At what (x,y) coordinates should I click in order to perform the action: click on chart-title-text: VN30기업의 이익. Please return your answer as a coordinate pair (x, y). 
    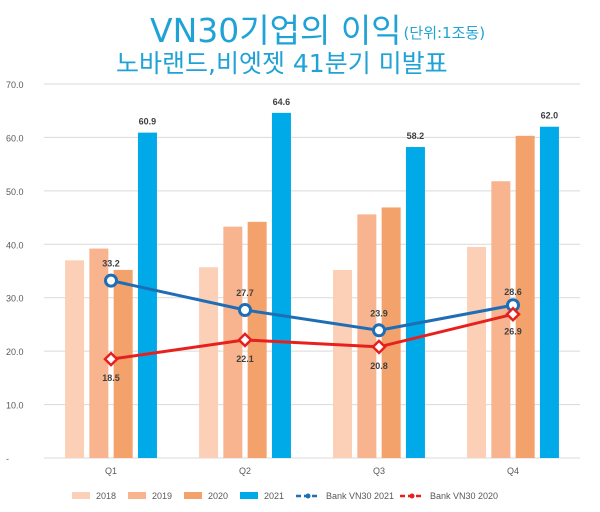
    Looking at the image, I should click on (276, 30).